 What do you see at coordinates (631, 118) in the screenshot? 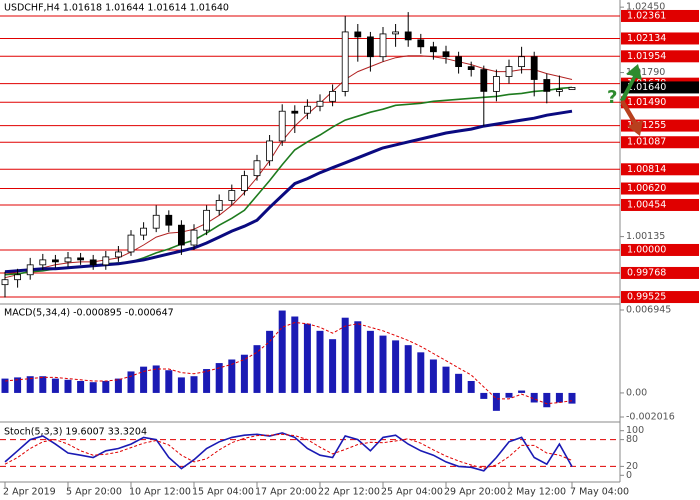
I see `down-arrow-icon` at bounding box center [631, 118].